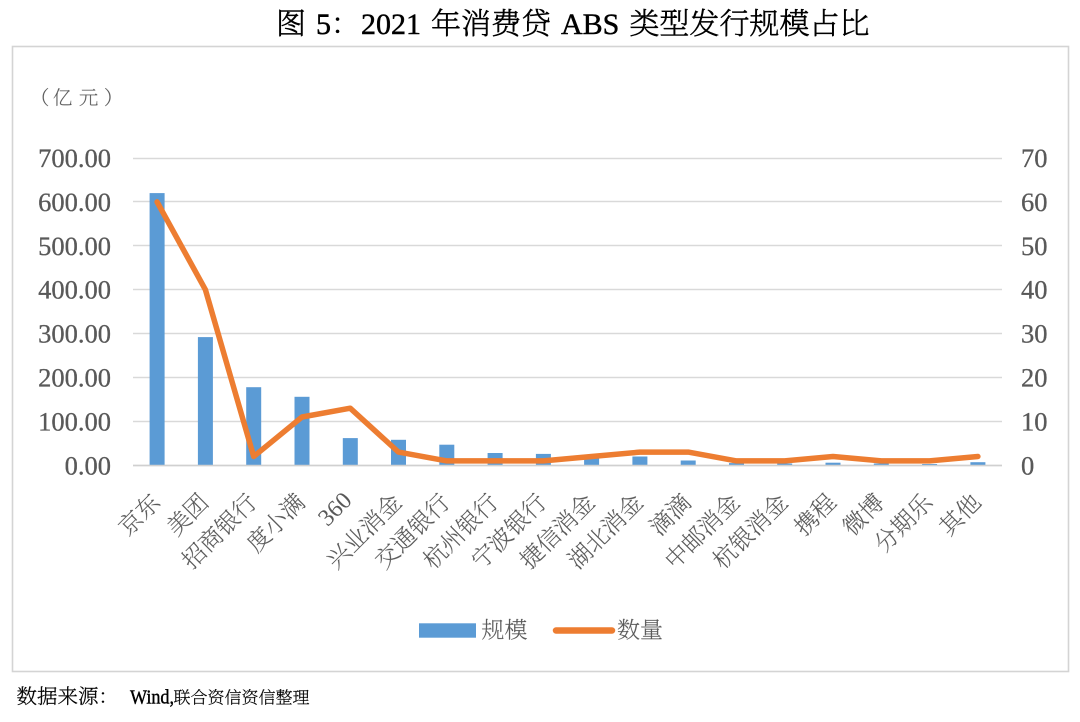 The image size is (1080, 722). Describe the element at coordinates (88, 465) in the screenshot. I see `svg-text: 0.00` at that location.